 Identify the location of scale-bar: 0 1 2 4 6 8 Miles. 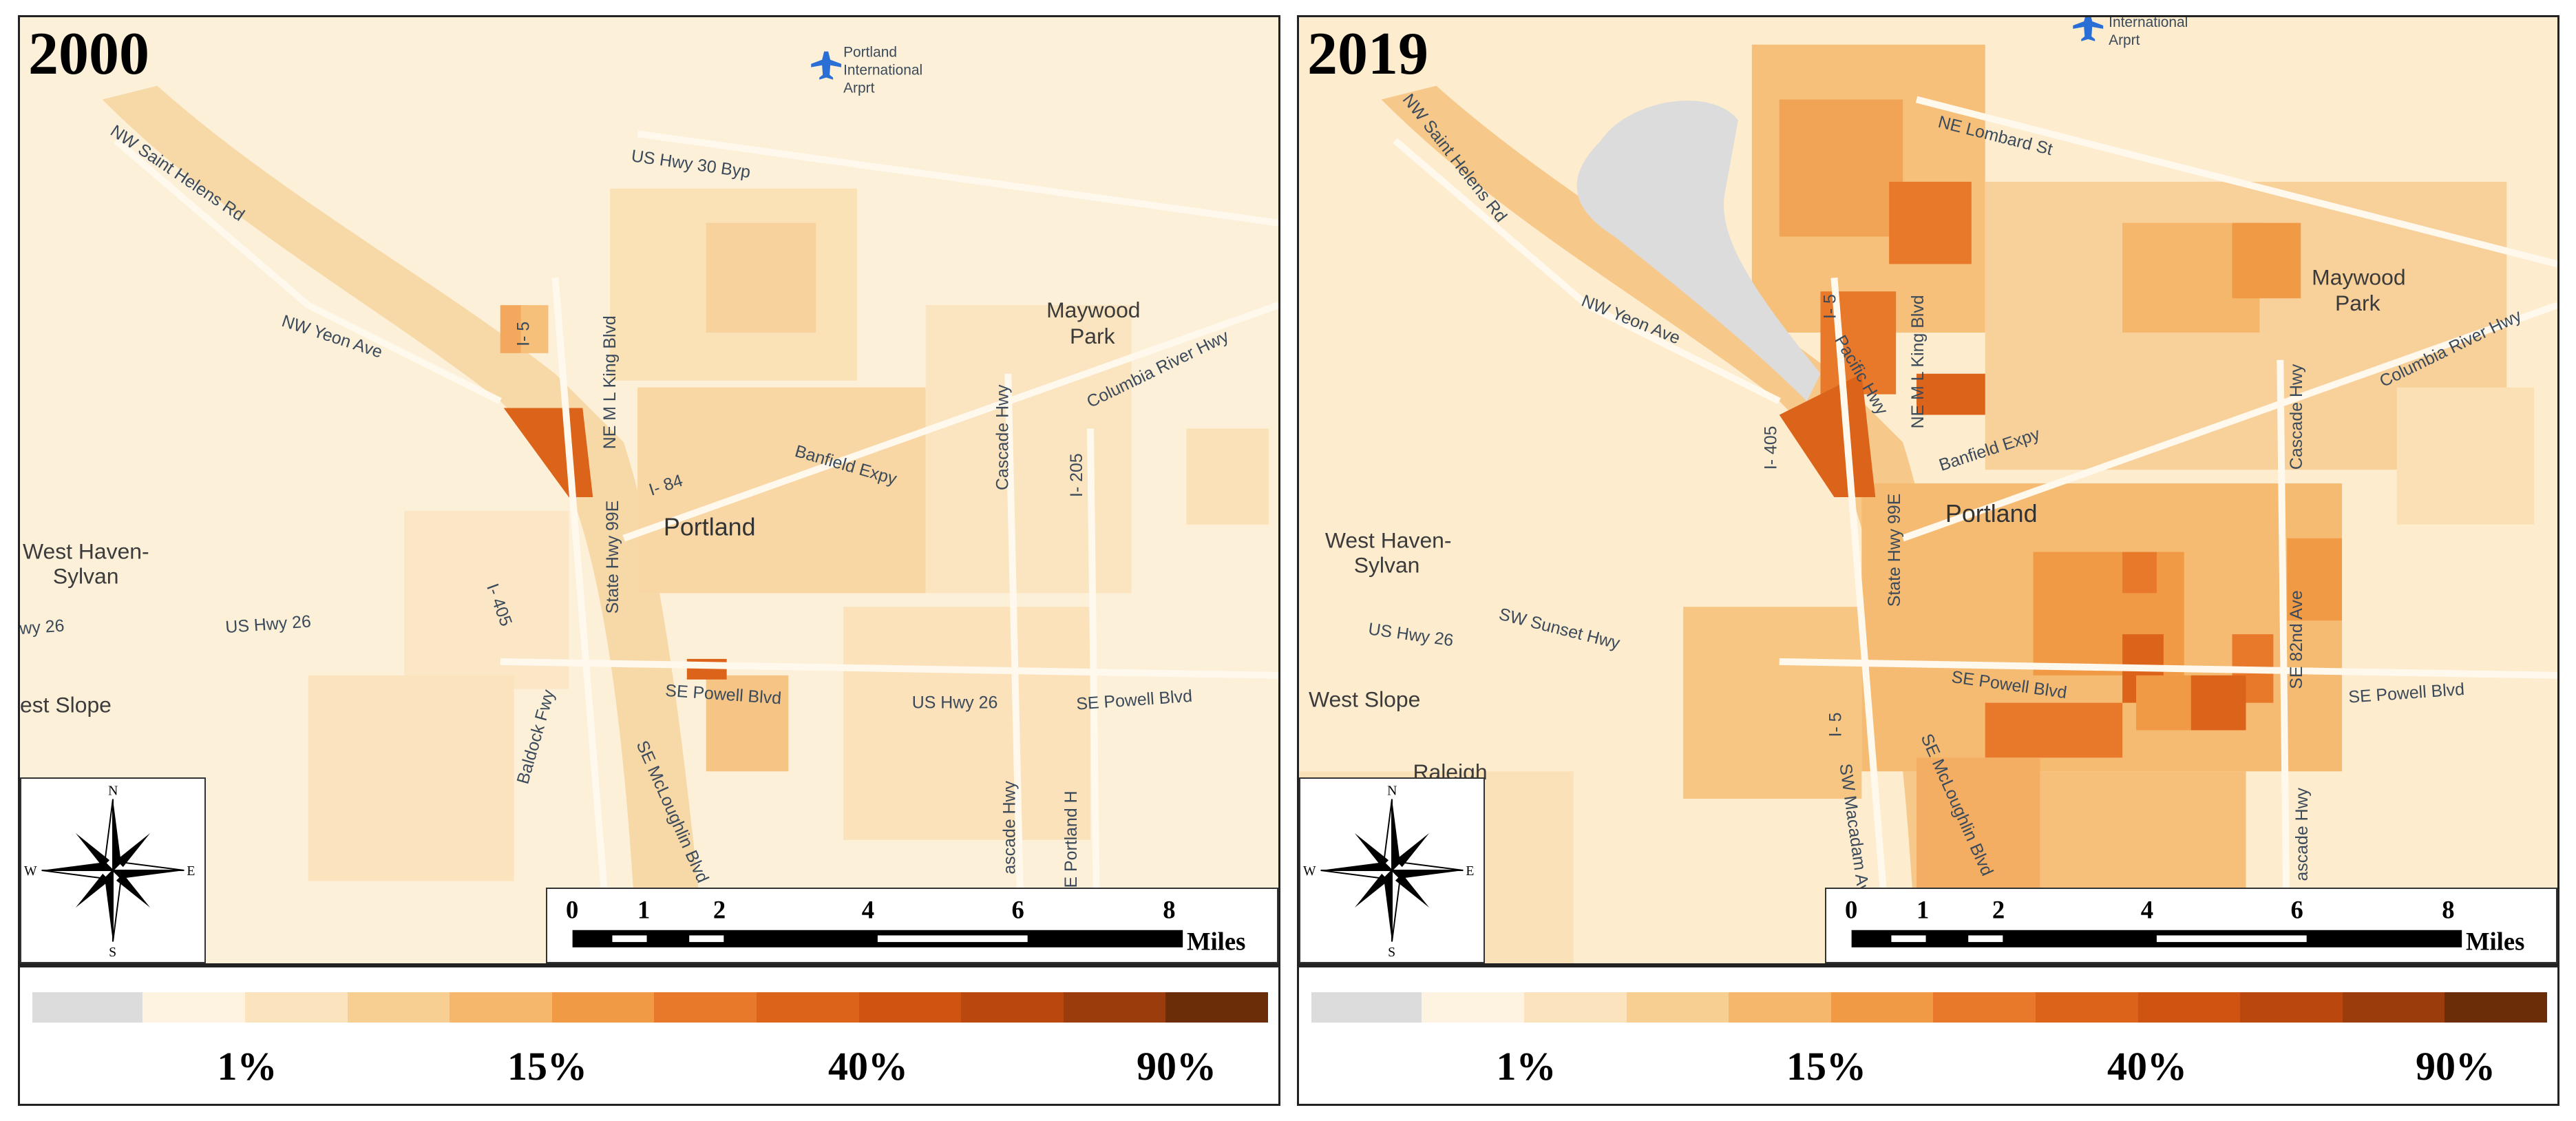
(912, 925).